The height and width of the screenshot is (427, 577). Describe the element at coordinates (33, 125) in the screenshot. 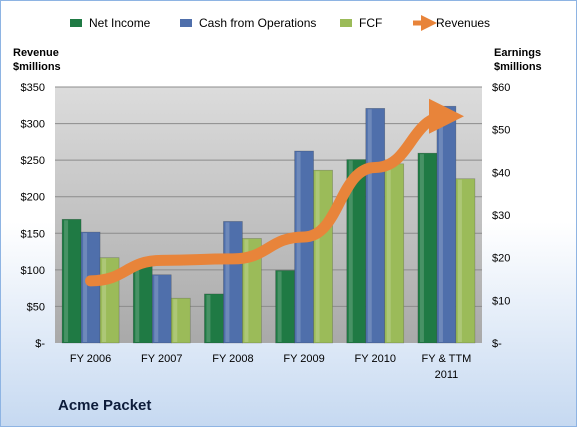

I see `left-tick-label: $300` at that location.